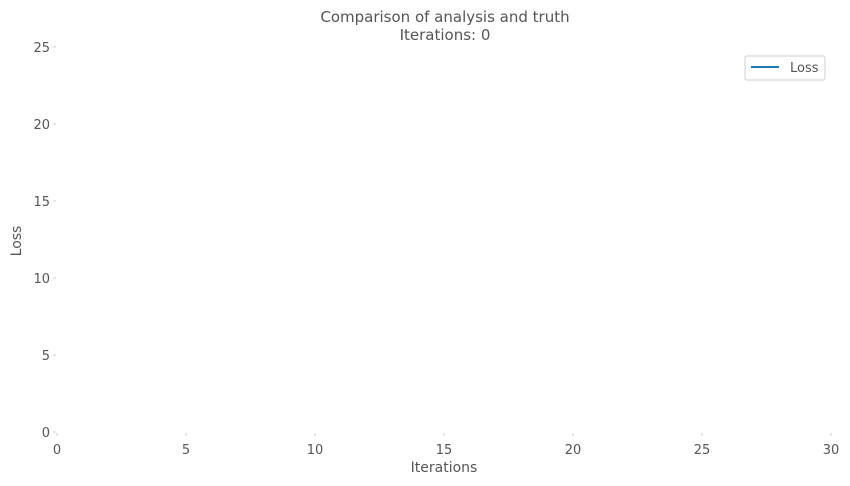 The image size is (850, 486). I want to click on y-tick-label: 0, so click(46, 433).